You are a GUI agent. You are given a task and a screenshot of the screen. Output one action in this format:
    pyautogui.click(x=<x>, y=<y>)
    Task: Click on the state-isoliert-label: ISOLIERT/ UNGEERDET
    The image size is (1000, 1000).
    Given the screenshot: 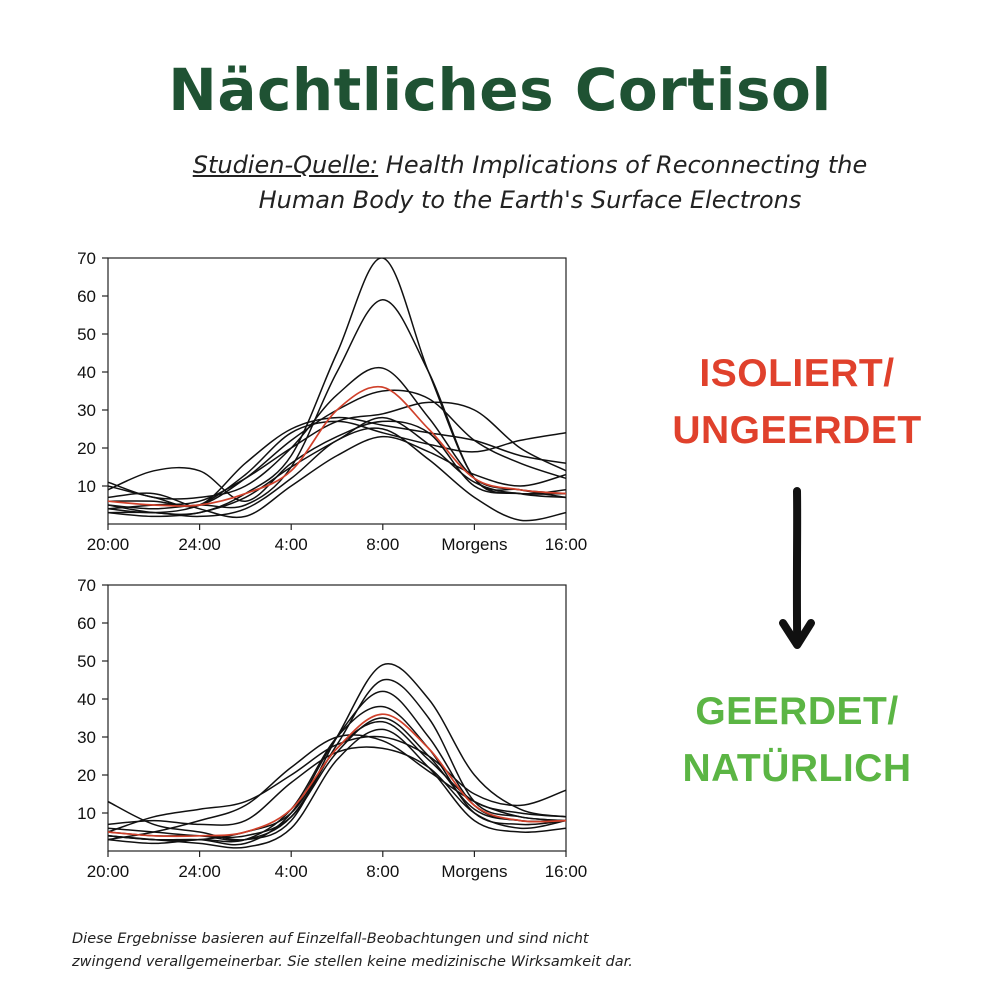 What is the action you would take?
    pyautogui.click(x=797, y=402)
    